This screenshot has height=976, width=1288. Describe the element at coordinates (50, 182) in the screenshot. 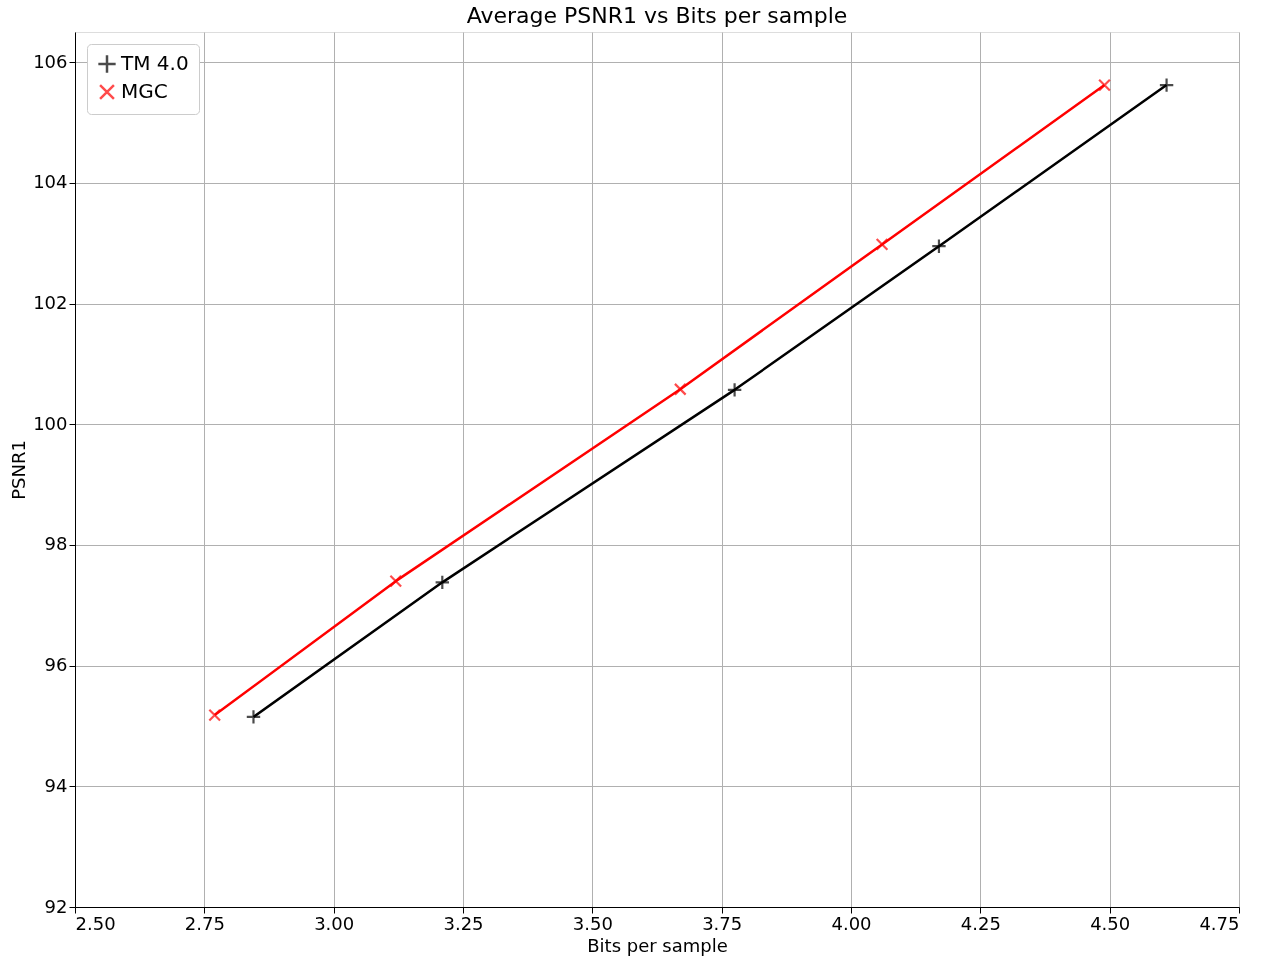

I see `y-tick-label: 104` at that location.